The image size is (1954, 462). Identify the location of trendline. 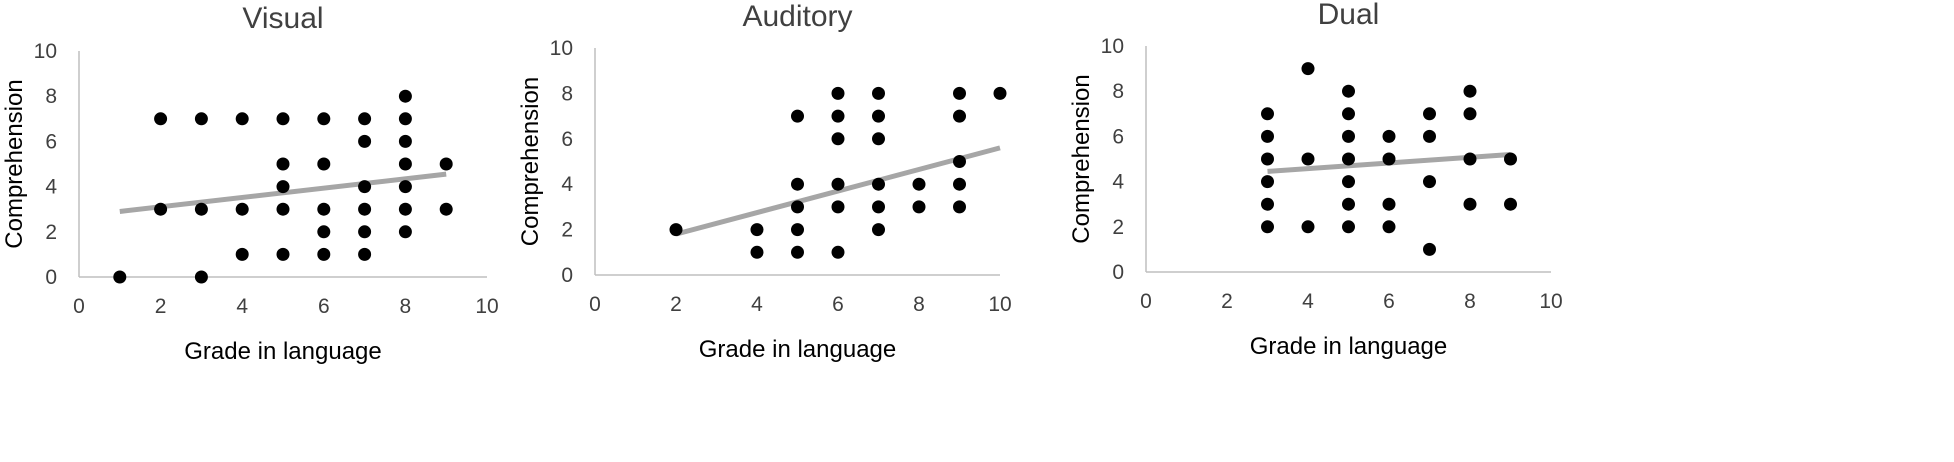
(838, 191).